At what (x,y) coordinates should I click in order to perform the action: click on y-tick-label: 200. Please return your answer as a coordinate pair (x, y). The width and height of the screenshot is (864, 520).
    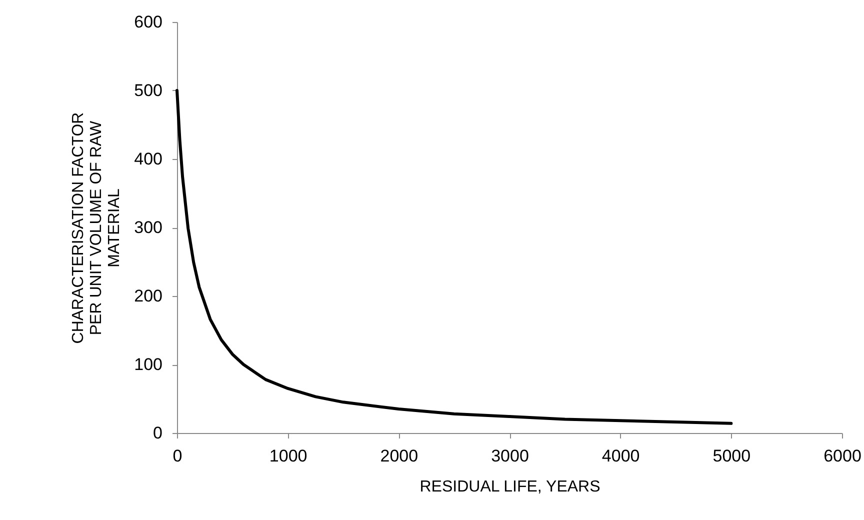
    Looking at the image, I should click on (148, 296).